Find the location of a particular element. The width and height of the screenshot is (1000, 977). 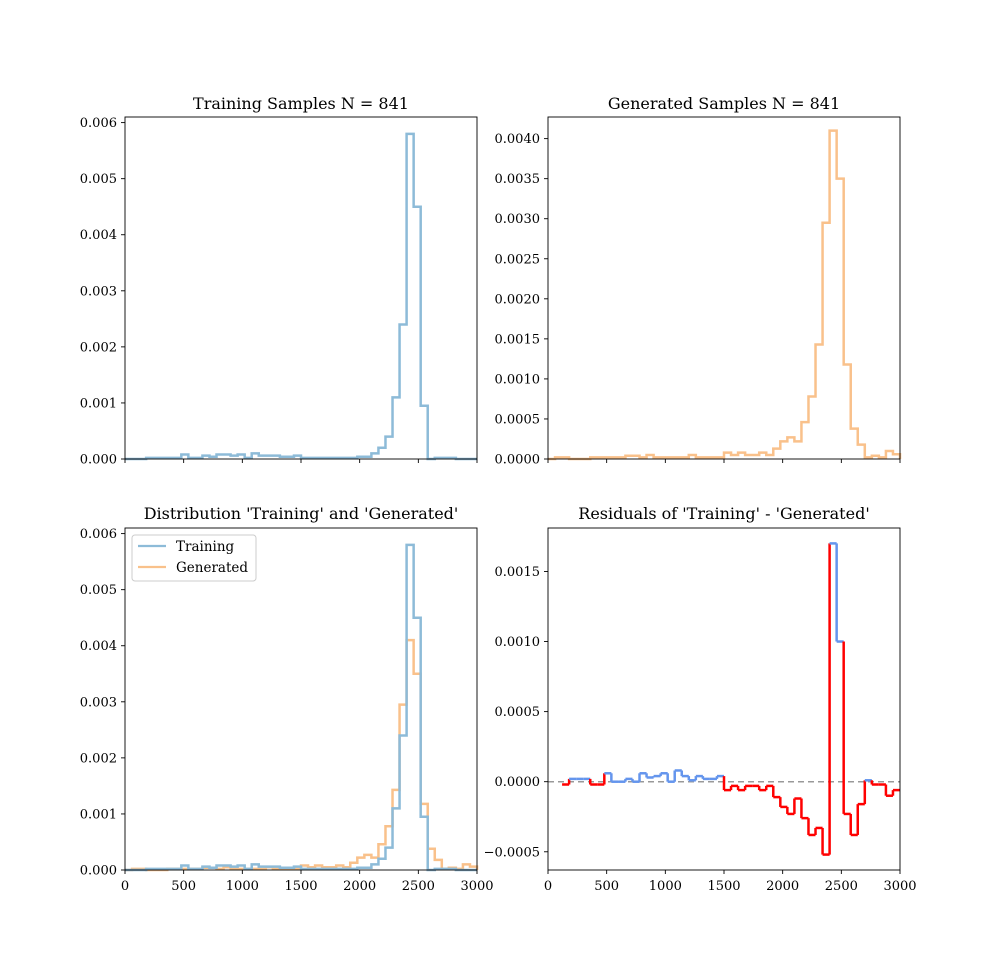

legend-label-training: Training is located at coordinates (205, 547).